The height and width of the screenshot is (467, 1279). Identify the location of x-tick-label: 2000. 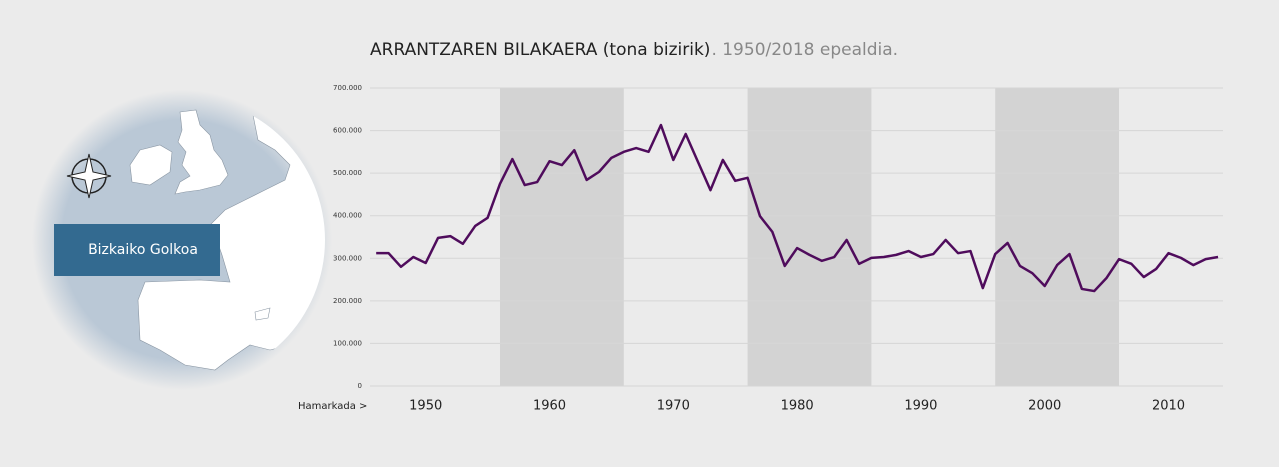
(1044, 406).